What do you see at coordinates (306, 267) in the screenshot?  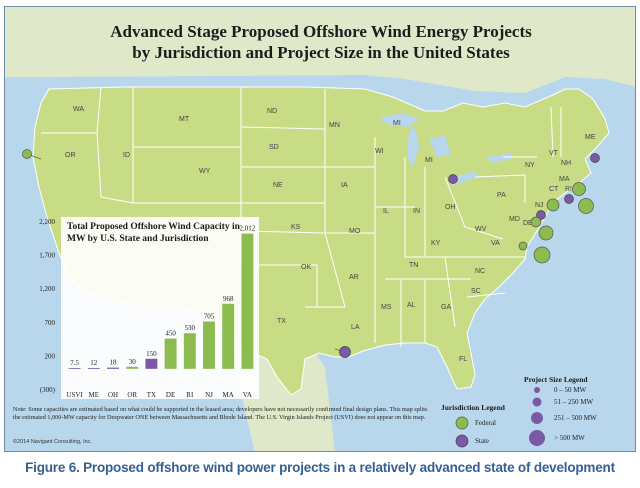 I see `state-label: OK` at bounding box center [306, 267].